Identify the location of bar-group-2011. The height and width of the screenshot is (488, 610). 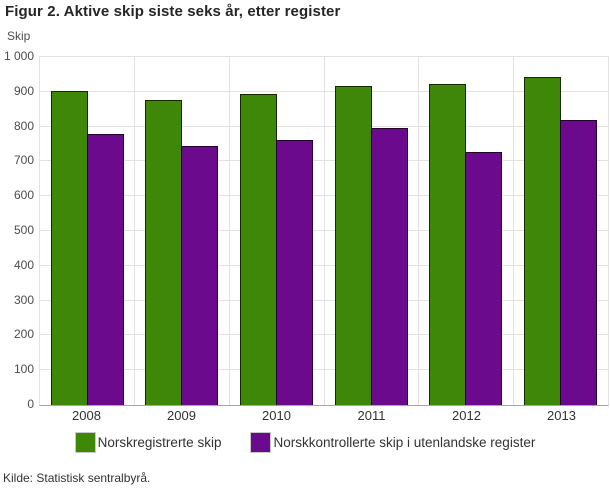
(371, 231).